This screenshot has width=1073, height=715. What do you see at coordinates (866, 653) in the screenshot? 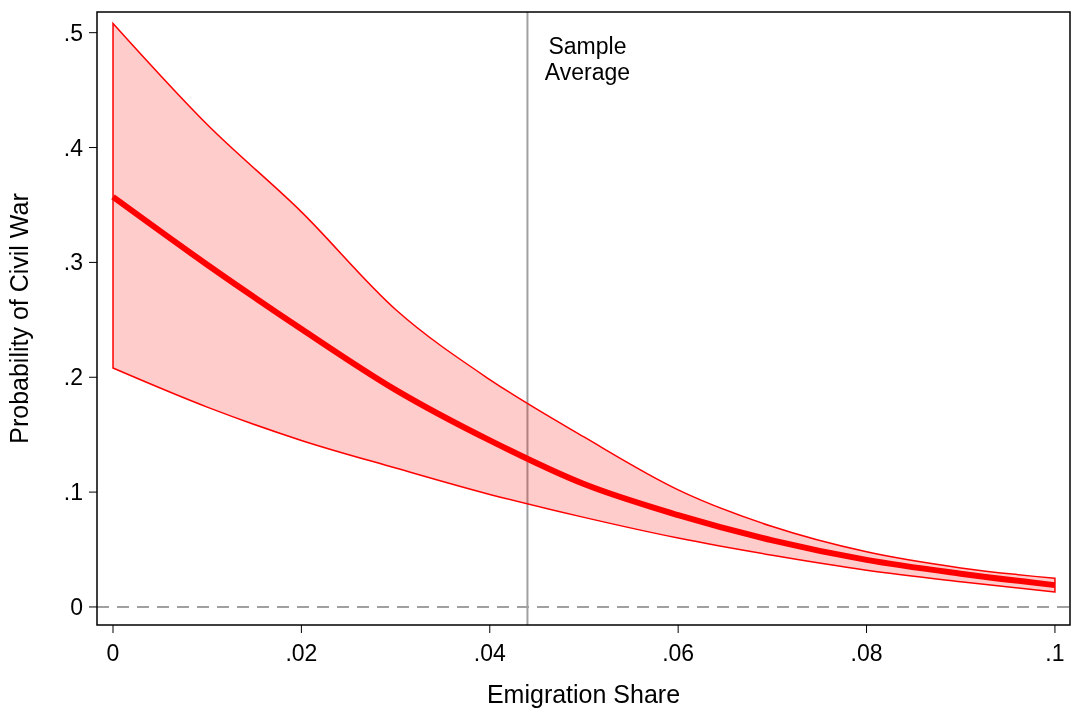
I see `x-tick-label: .08` at bounding box center [866, 653].